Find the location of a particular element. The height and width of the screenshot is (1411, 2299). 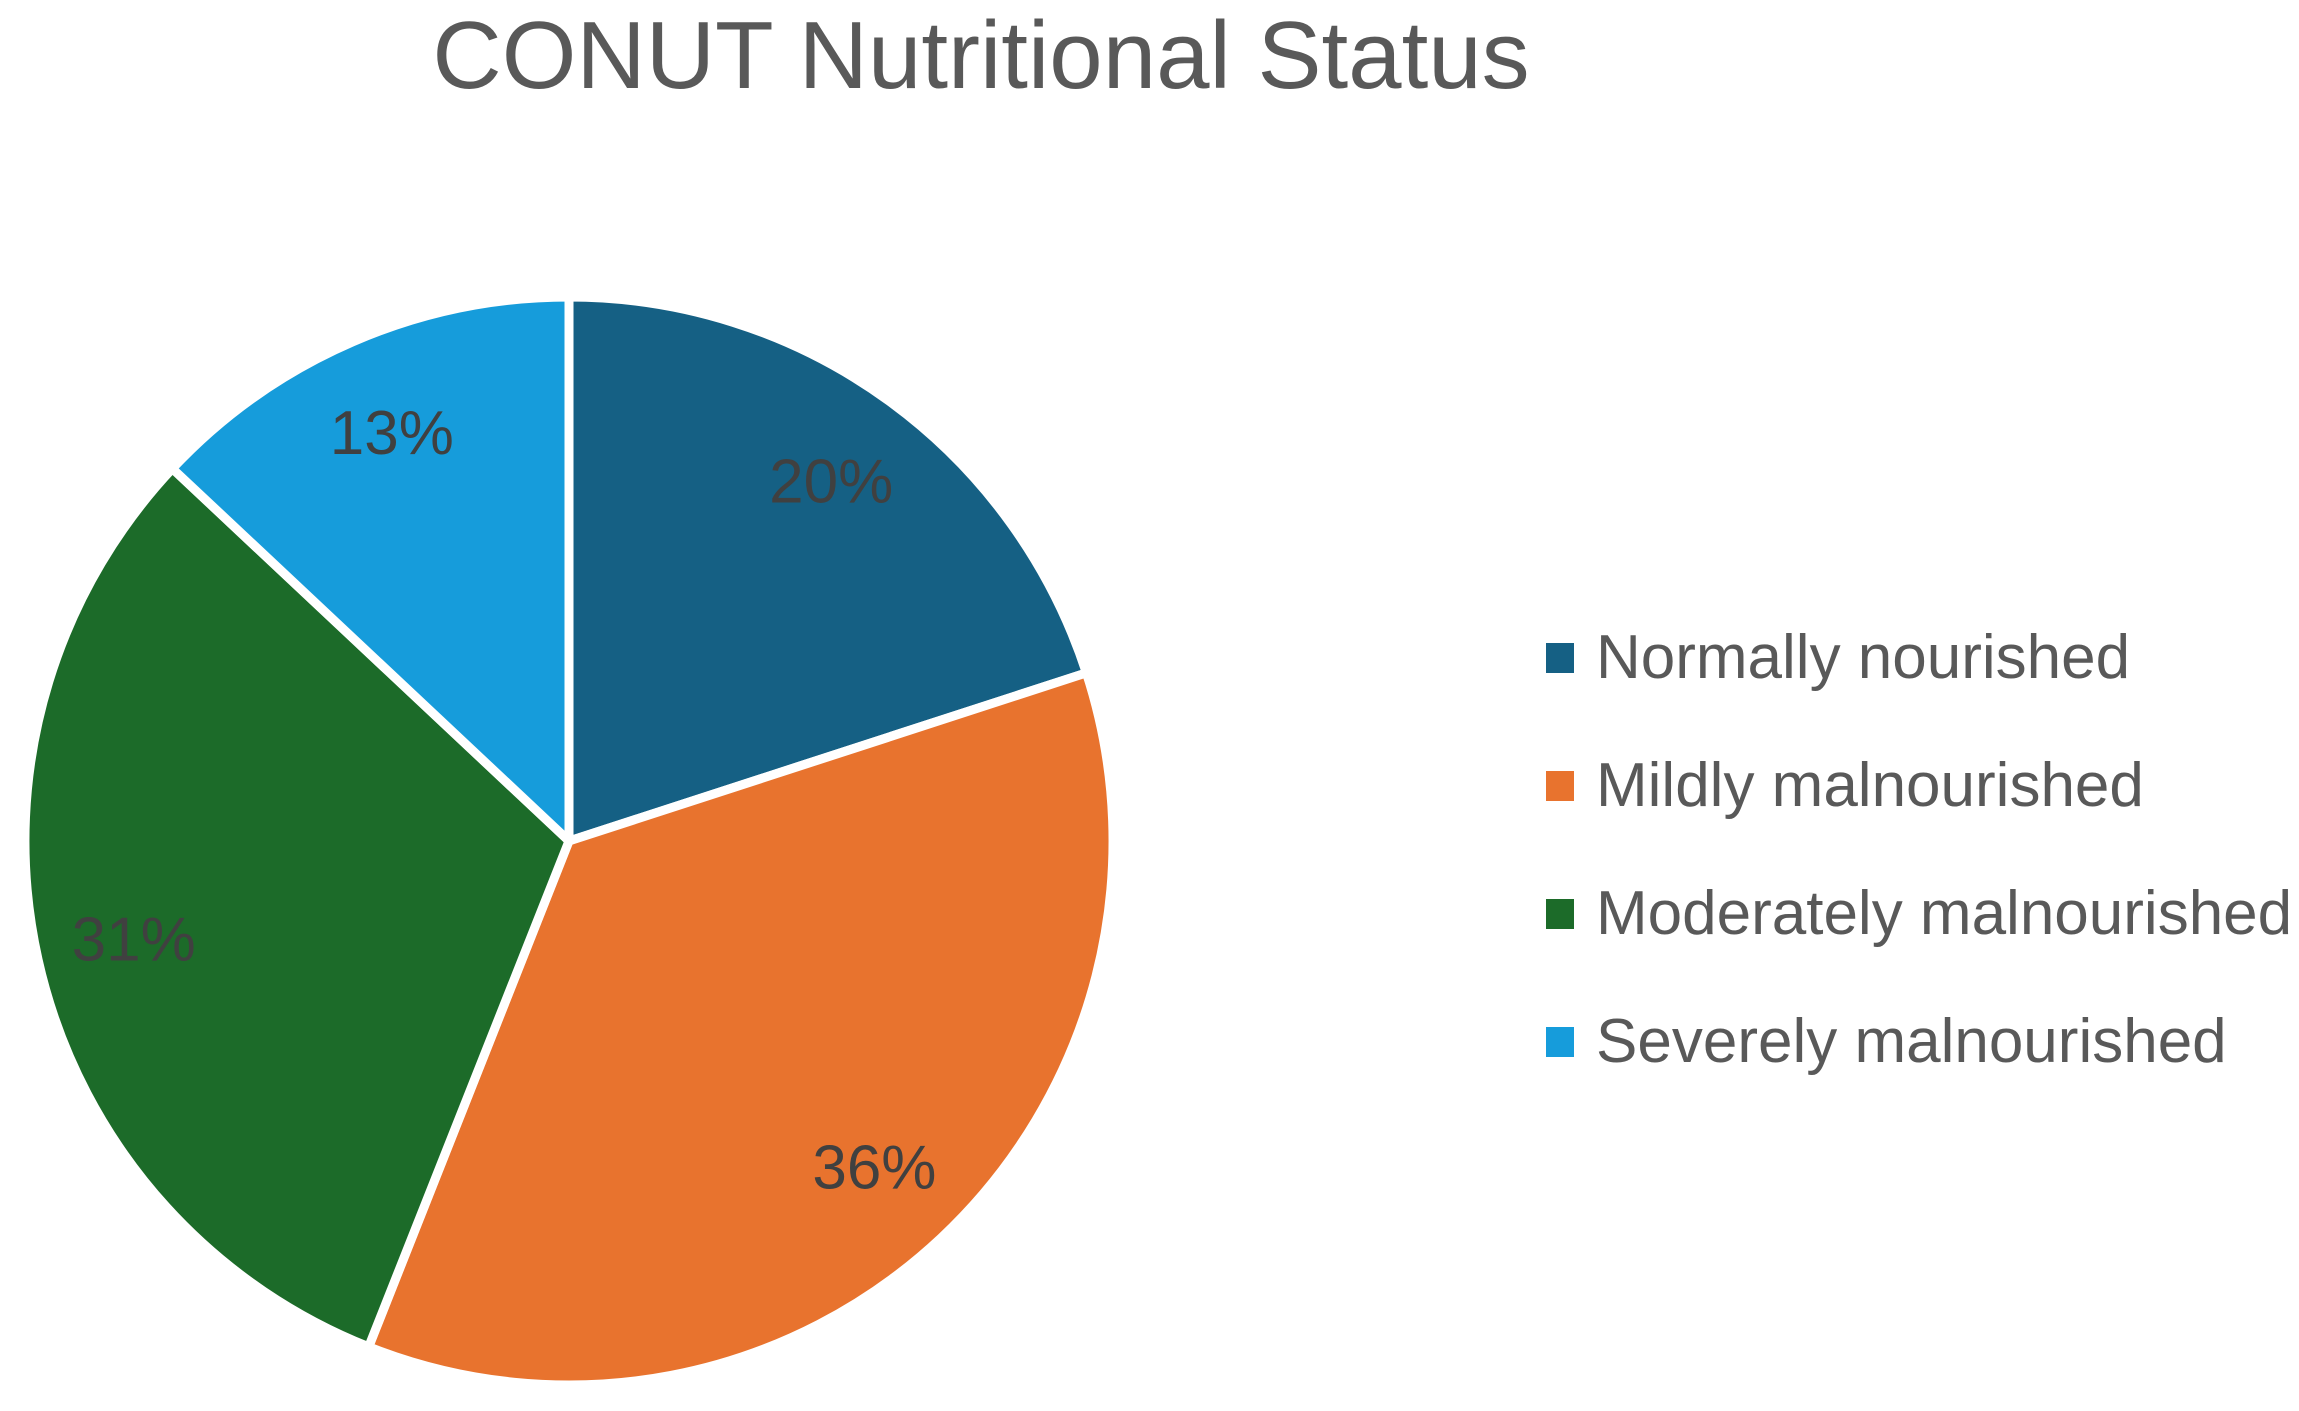

legend-item-normally-nourished: Normally nourished is located at coordinates (1919, 657).